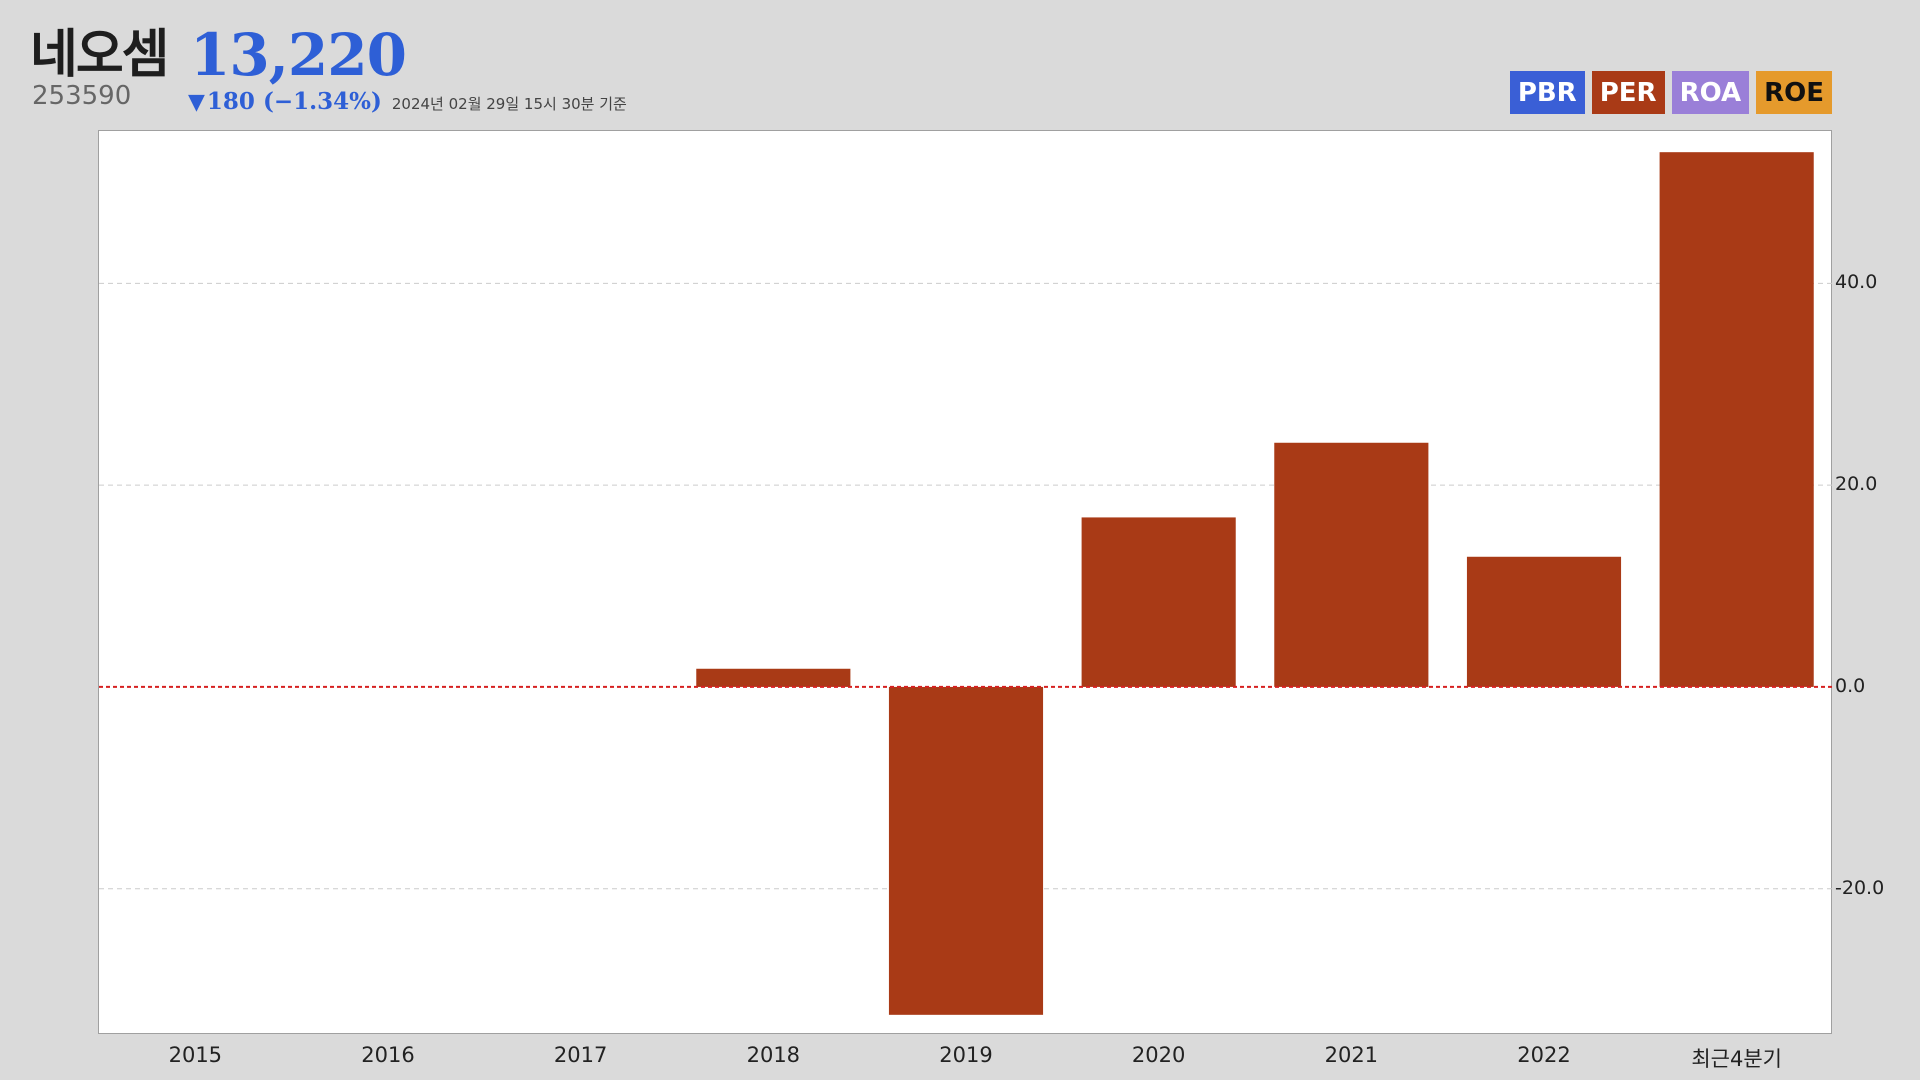 This screenshot has width=1920, height=1080. What do you see at coordinates (1544, 621) in the screenshot?
I see `bar-2022` at bounding box center [1544, 621].